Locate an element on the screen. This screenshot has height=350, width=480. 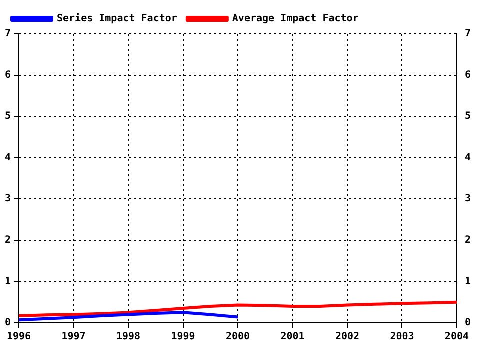
x-tick-label: 2004 is located at coordinates (457, 337).